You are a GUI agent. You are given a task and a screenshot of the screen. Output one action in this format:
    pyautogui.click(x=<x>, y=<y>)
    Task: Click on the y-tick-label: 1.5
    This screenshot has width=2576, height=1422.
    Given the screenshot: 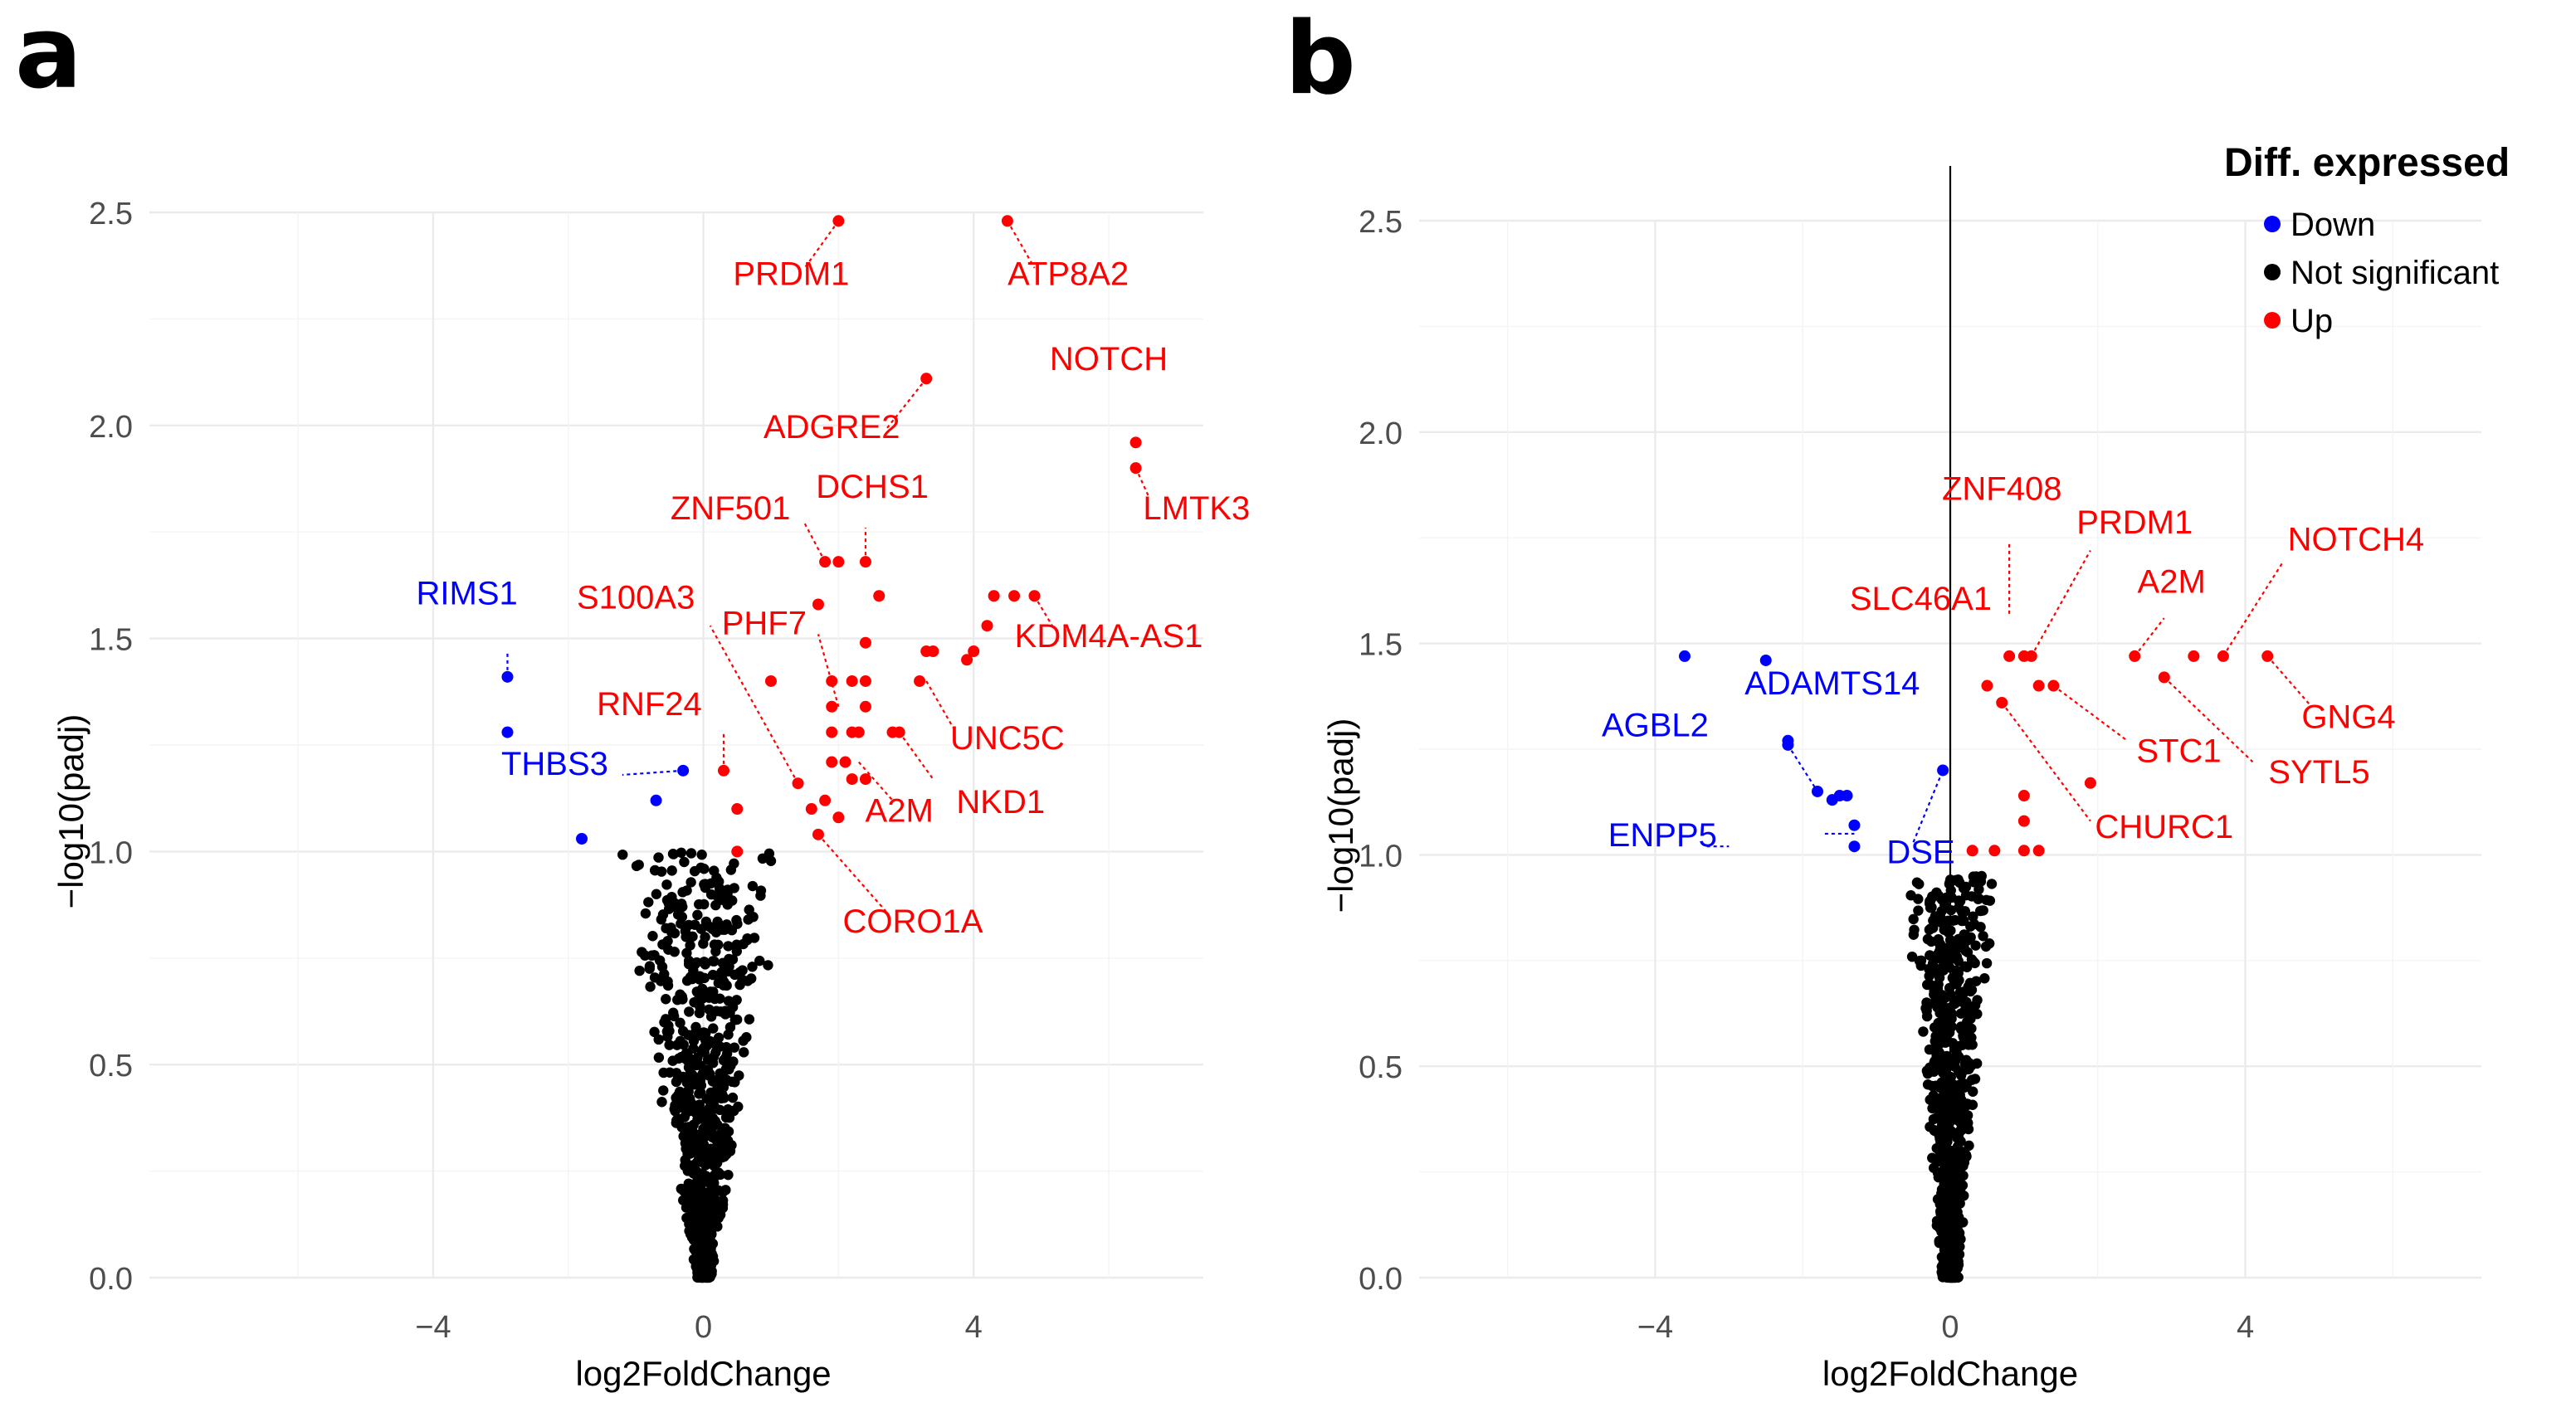 What is the action you would take?
    pyautogui.click(x=1381, y=645)
    